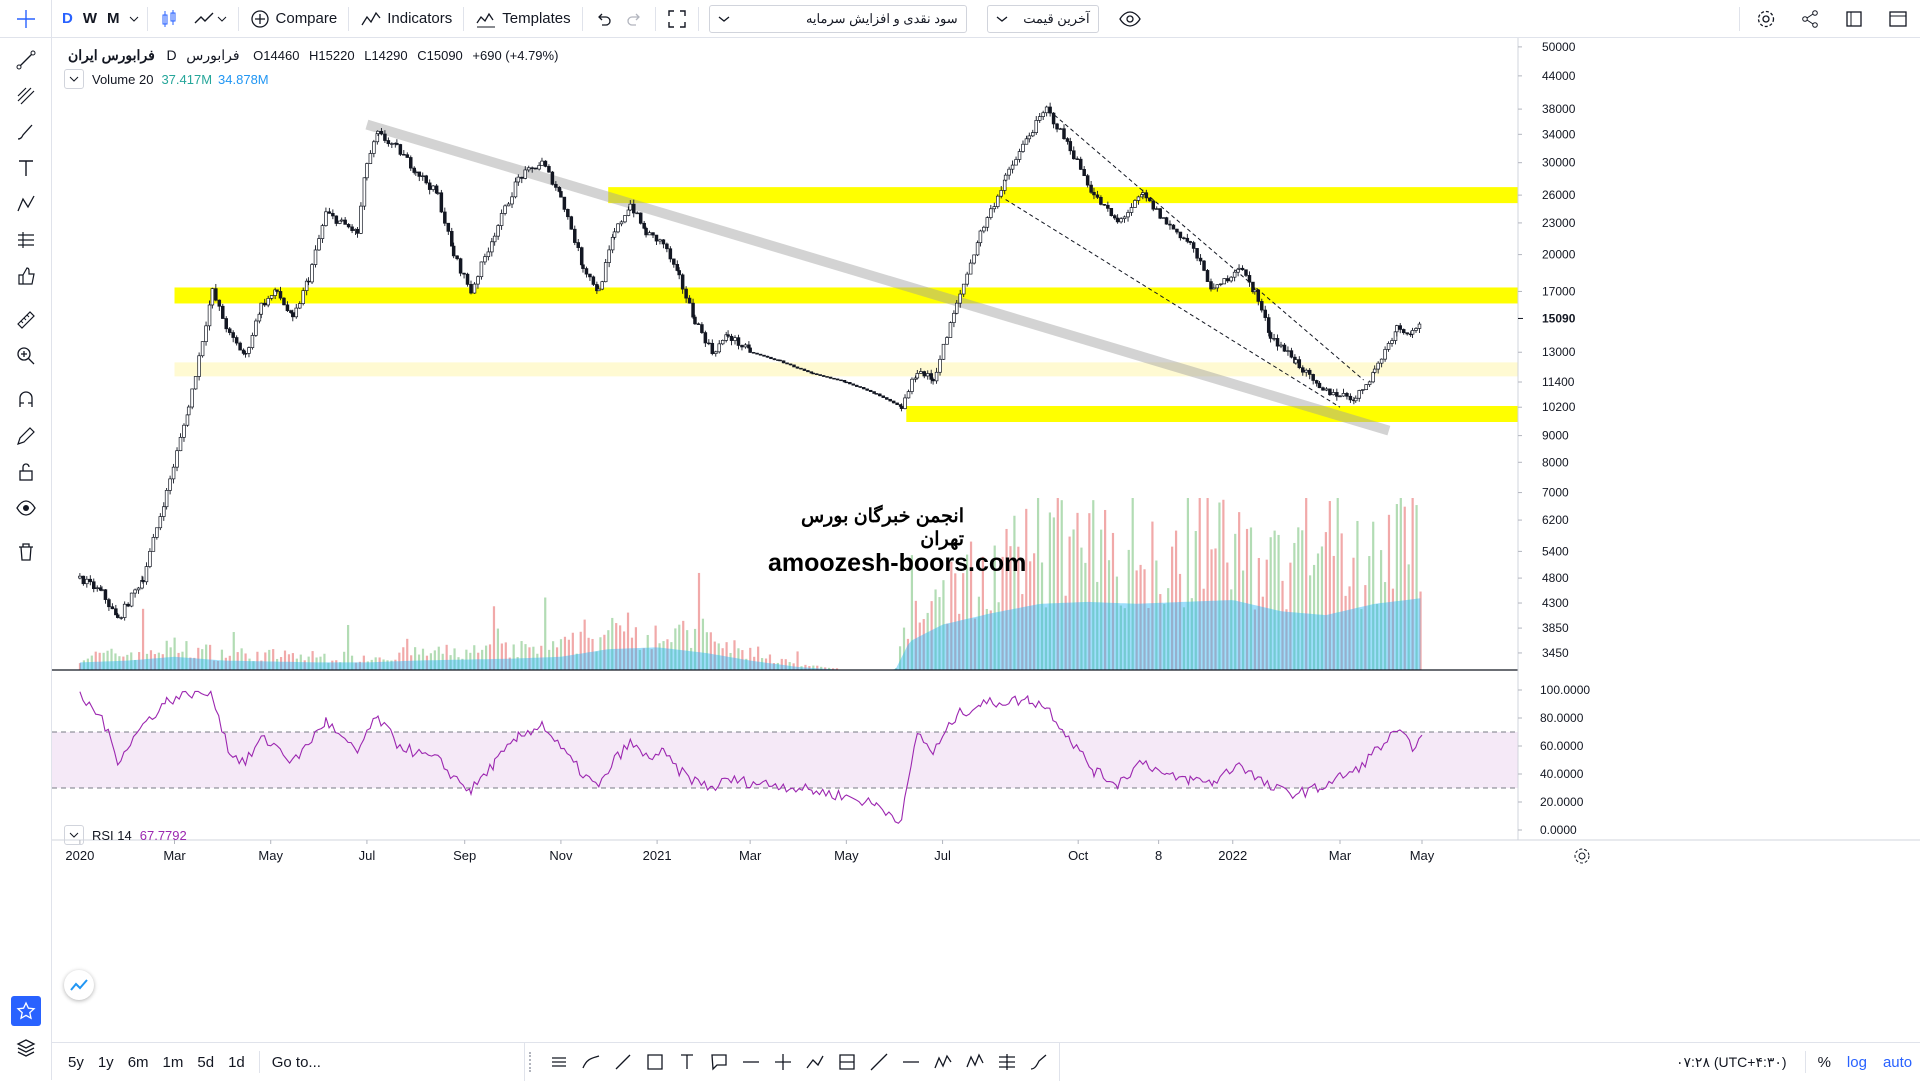 The width and height of the screenshot is (1920, 1081). Describe the element at coordinates (1731, 1061) in the screenshot. I see `clock: ۰۷:۲۸ (UTC+۴:۳۰)` at that location.